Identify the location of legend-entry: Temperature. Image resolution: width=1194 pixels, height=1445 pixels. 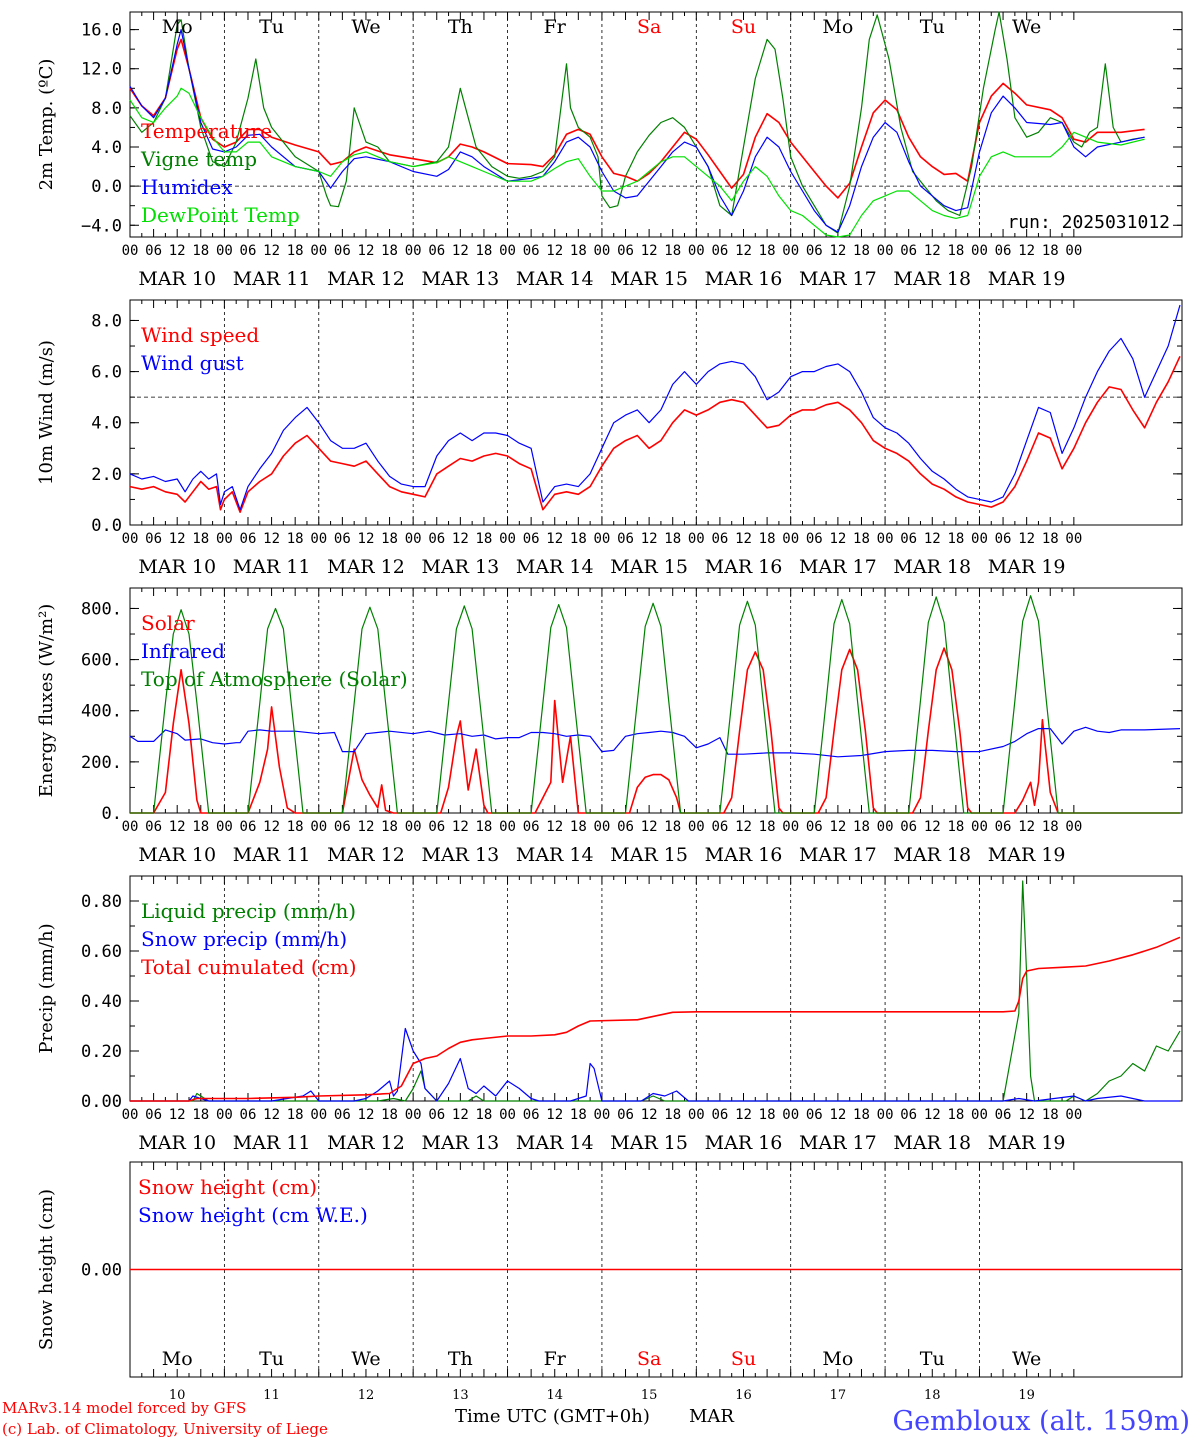
(206, 131).